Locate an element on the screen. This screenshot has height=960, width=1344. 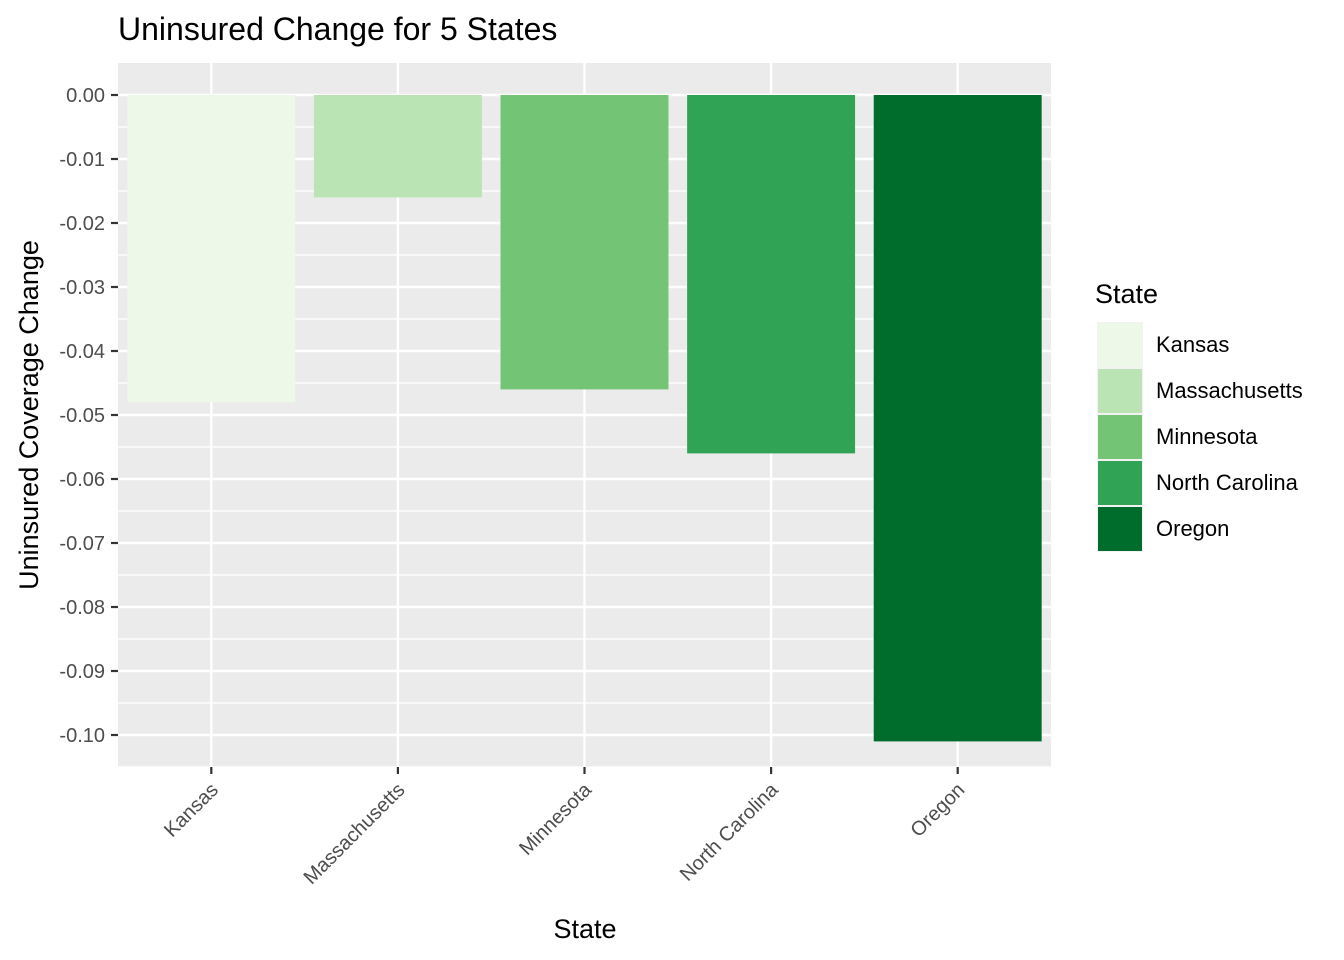
y-tick-label: -0.09 is located at coordinates (82, 672).